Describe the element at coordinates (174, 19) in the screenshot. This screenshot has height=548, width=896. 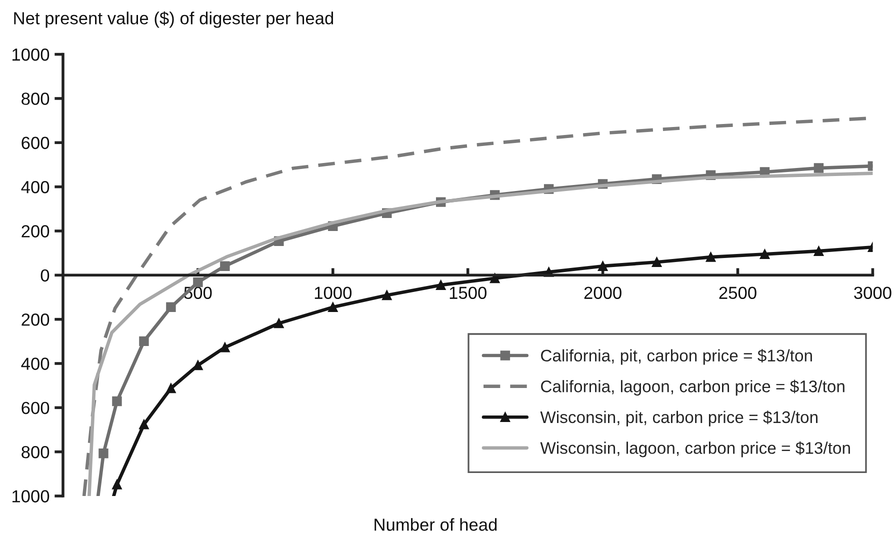
I see `y-axis-title: Net present value ($) of digester per head` at that location.